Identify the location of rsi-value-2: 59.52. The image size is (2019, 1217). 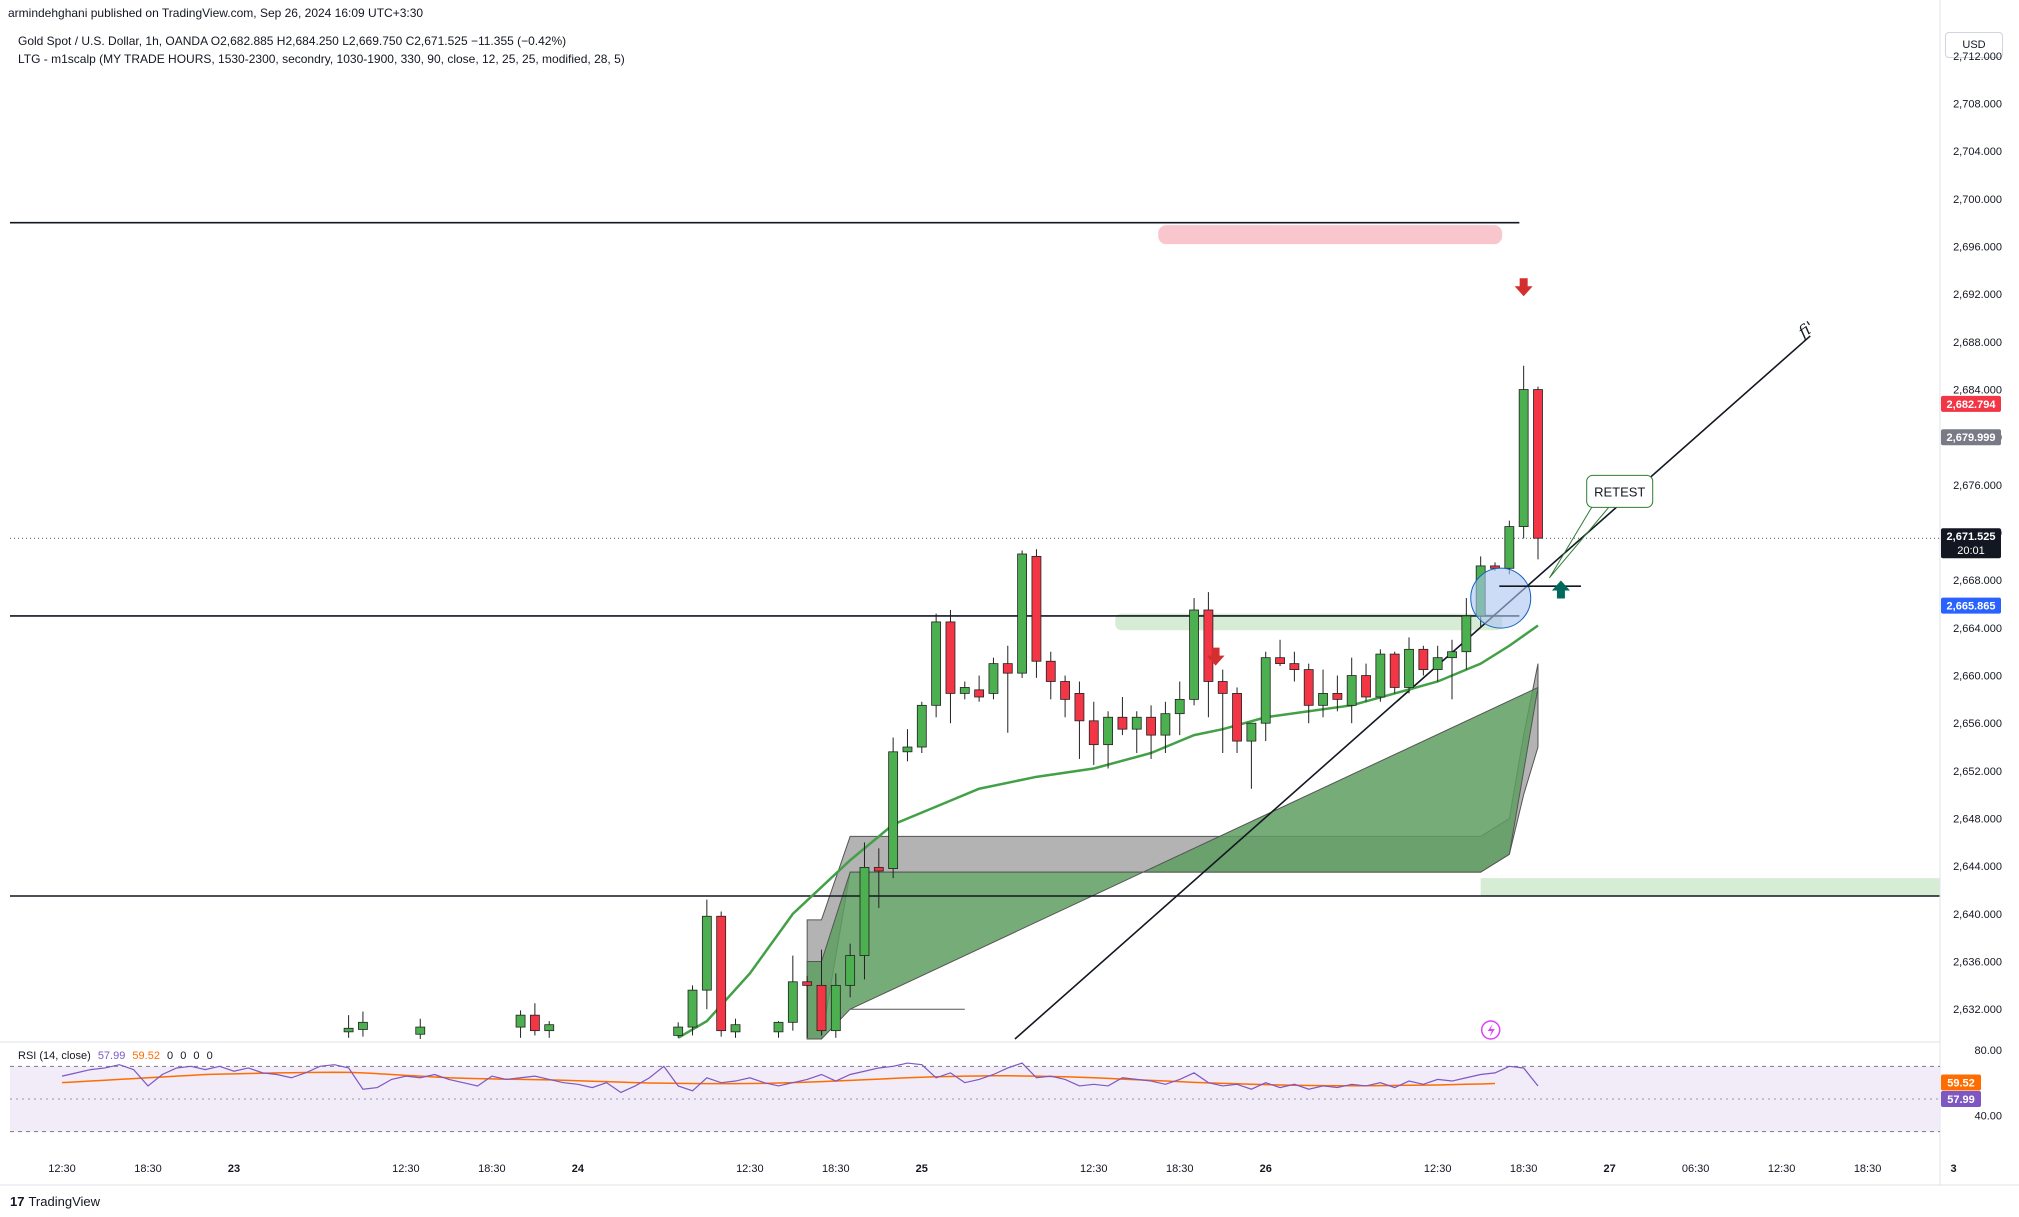
(146, 1056).